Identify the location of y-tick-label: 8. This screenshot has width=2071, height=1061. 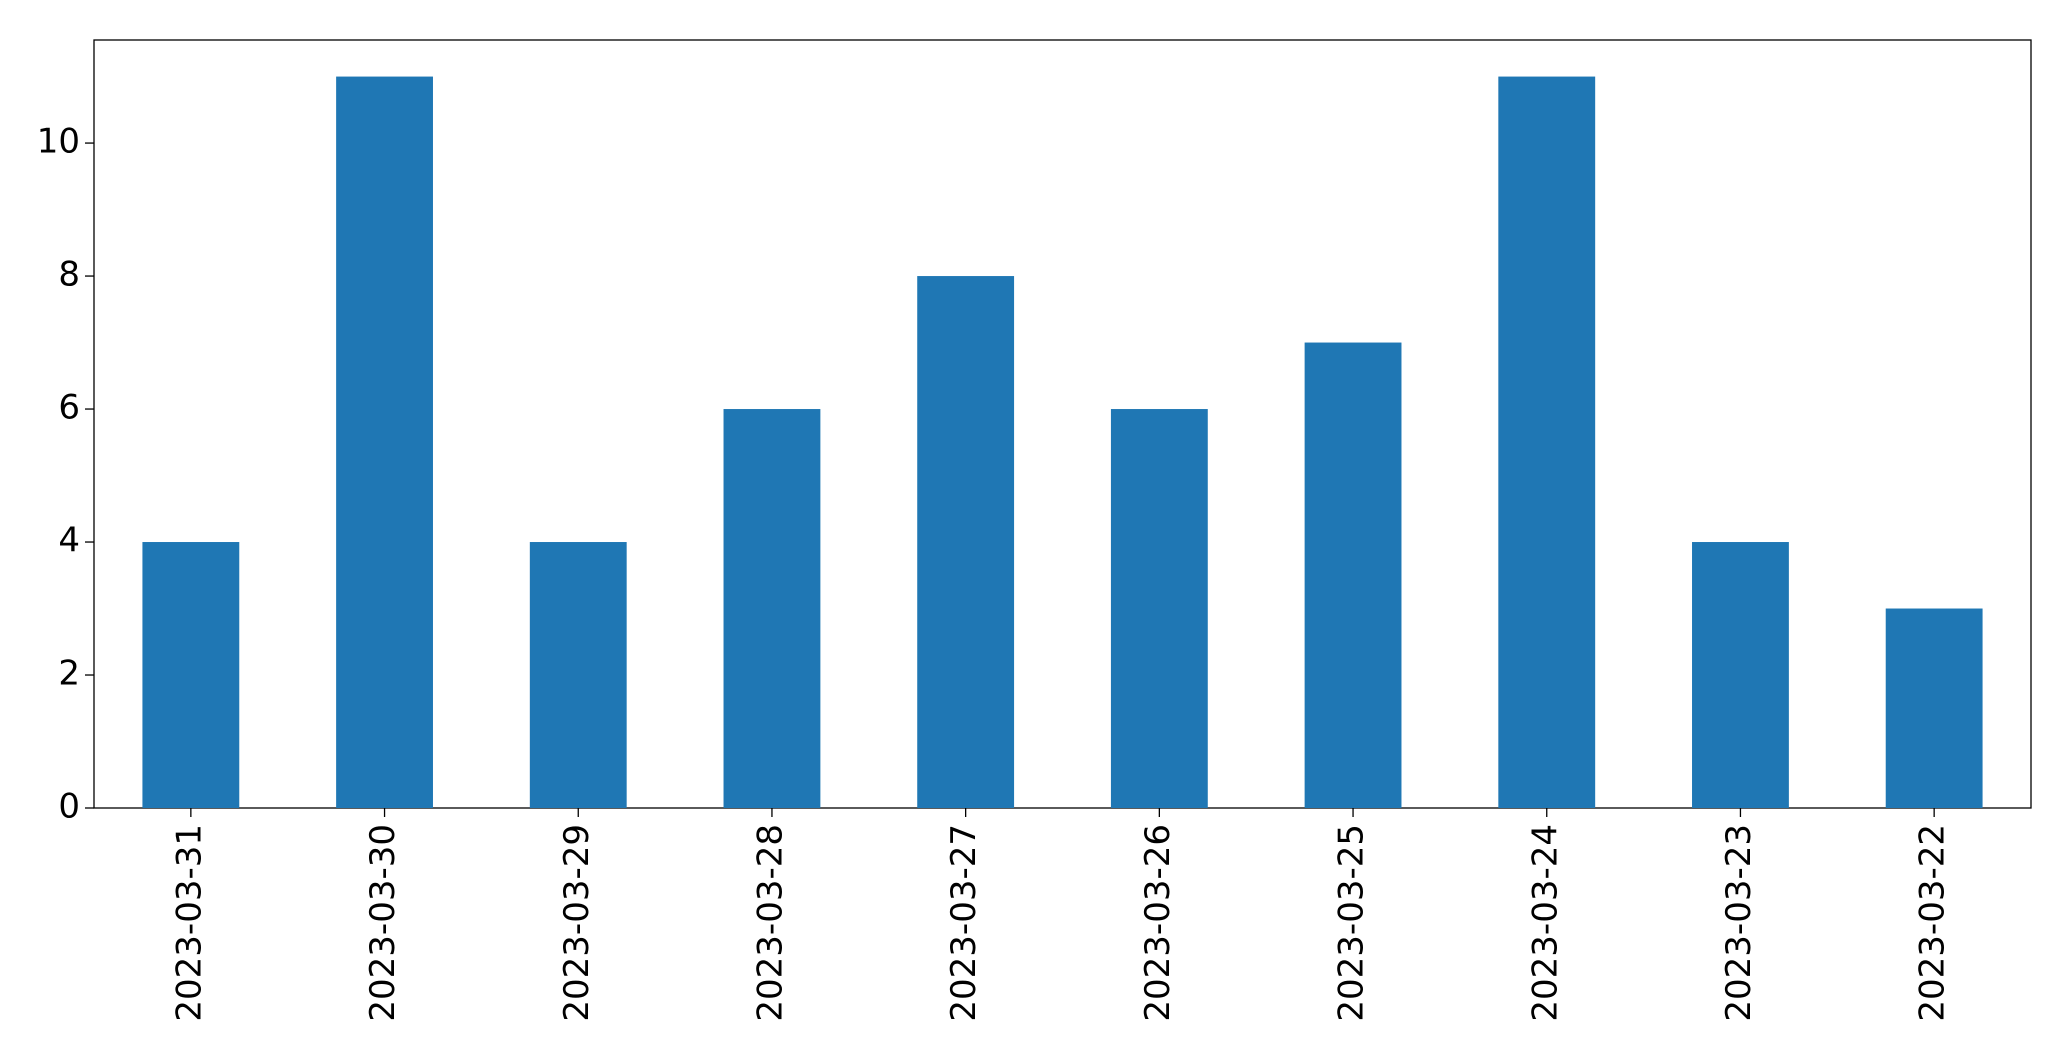
(69, 275).